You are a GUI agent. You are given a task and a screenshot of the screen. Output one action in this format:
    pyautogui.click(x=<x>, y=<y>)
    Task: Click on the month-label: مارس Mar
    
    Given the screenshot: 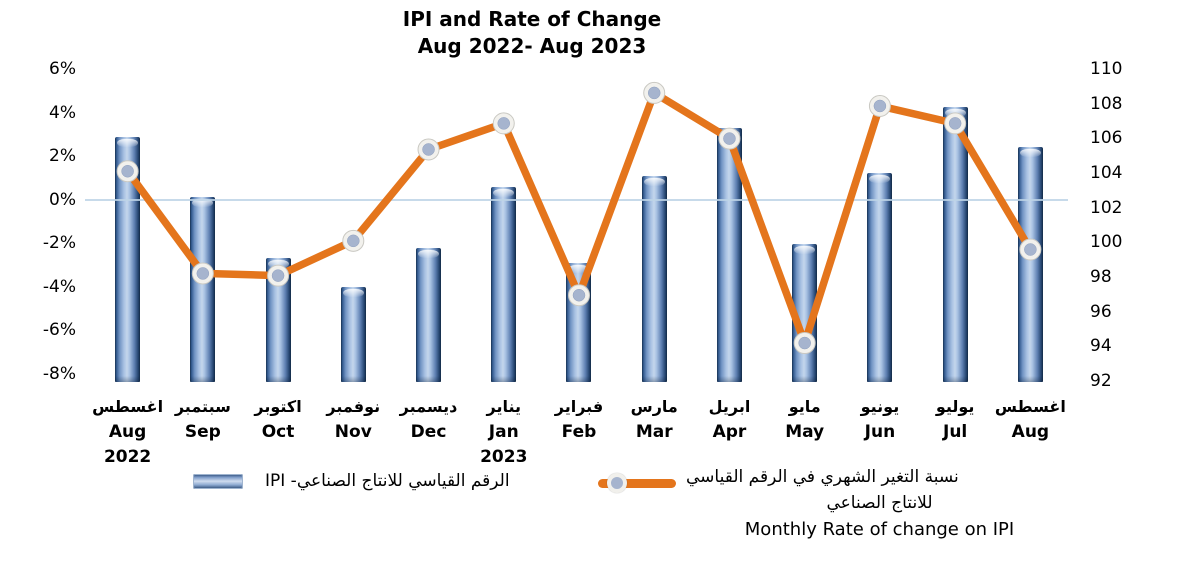 What is the action you would take?
    pyautogui.click(x=654, y=419)
    